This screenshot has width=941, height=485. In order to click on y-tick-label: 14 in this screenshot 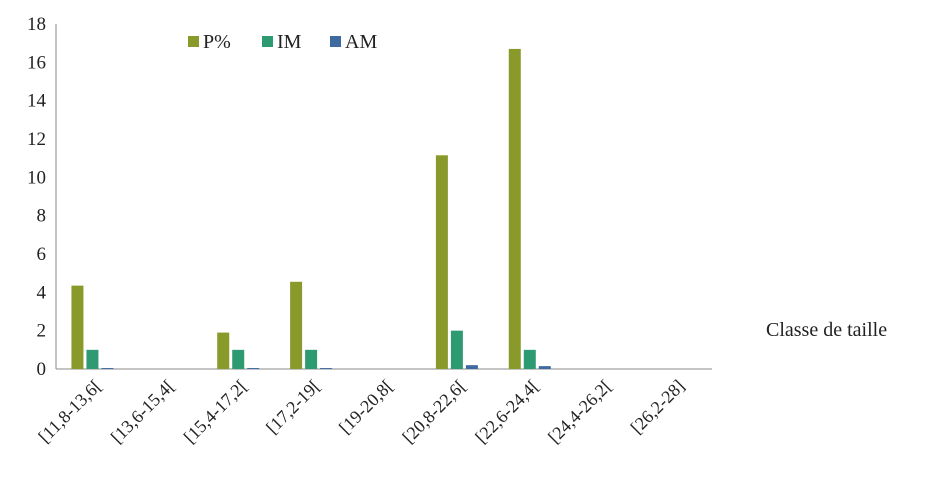, I will do `click(37, 101)`.